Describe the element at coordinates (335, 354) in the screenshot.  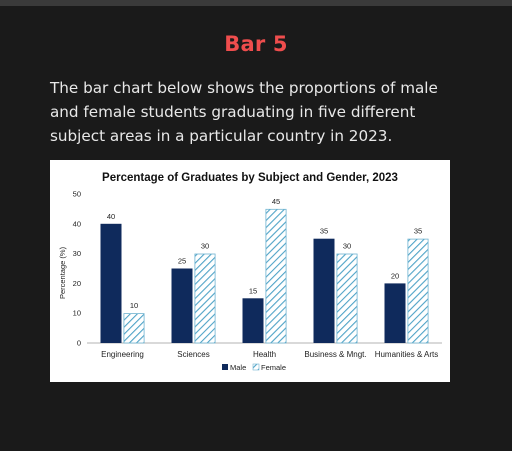
I see `category-label: Business & Mngt.` at that location.